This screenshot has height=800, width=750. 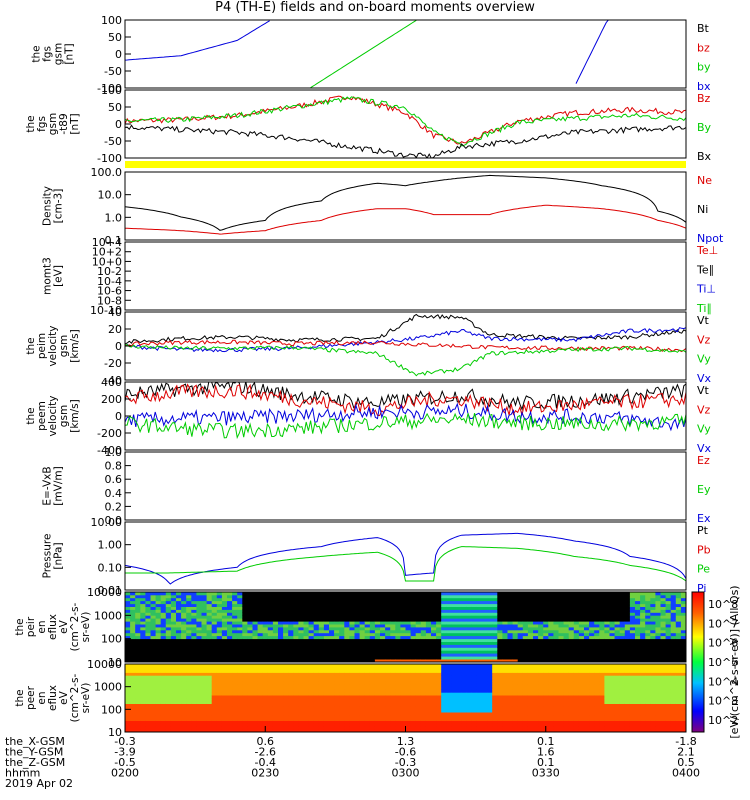 I want to click on legend-Vx: Vx, so click(x=704, y=378).